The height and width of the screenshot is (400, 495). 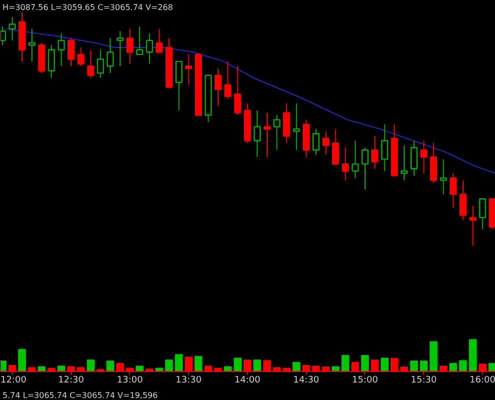 I want to click on x-tick-label: 13:00, so click(x=130, y=381).